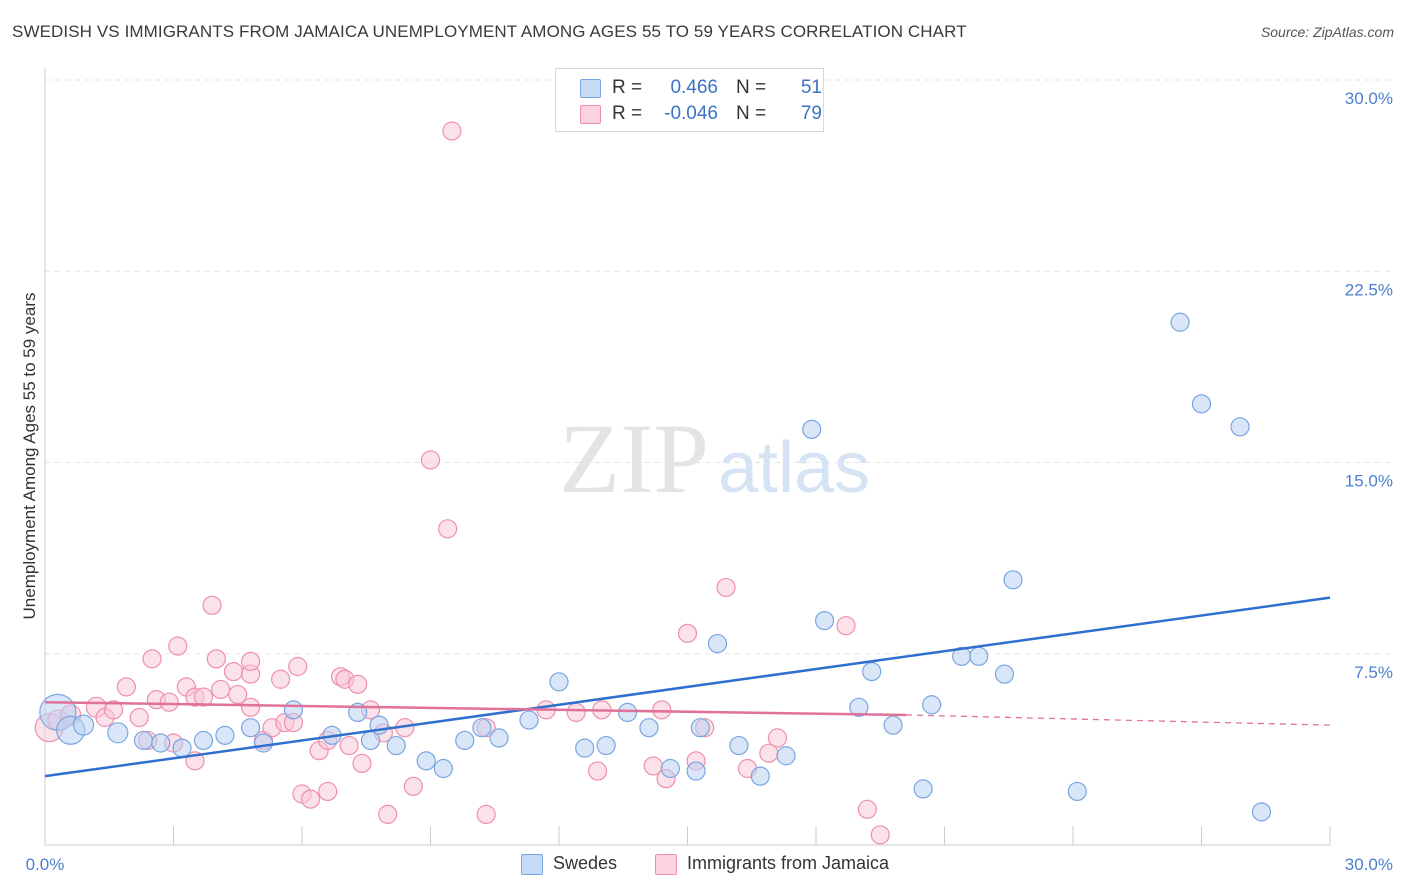 This screenshot has height=892, width=1406. I want to click on jamaica-trend-line, so click(475, 708).